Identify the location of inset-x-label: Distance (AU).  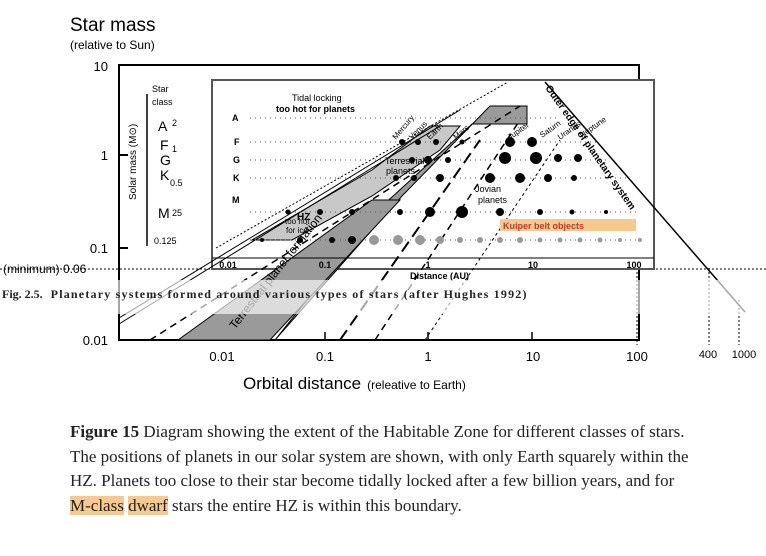
(439, 276).